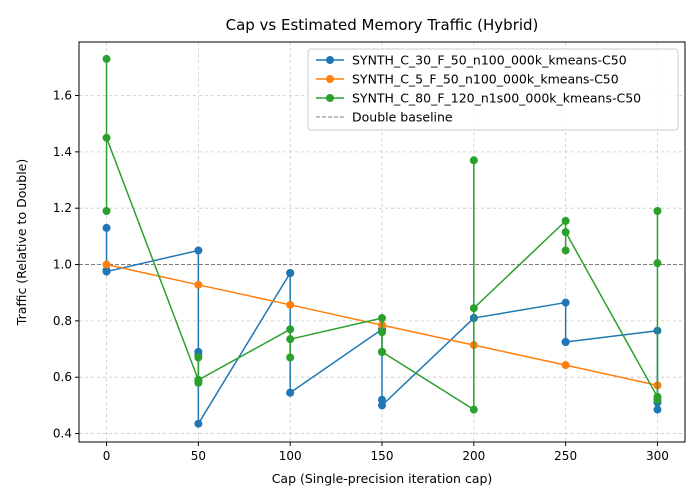  I want to click on legend-entry: SYNTH_C_5_F_50_n100_000k_kmeans-C50, so click(467, 79).